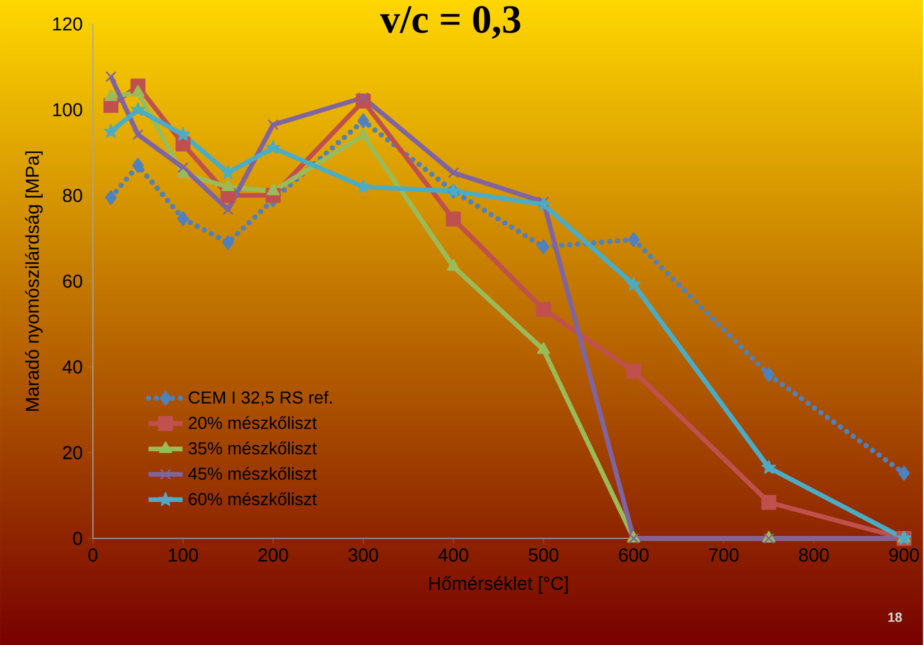 Image resolution: width=924 pixels, height=645 pixels. I want to click on x-tick-label: 700, so click(724, 555).